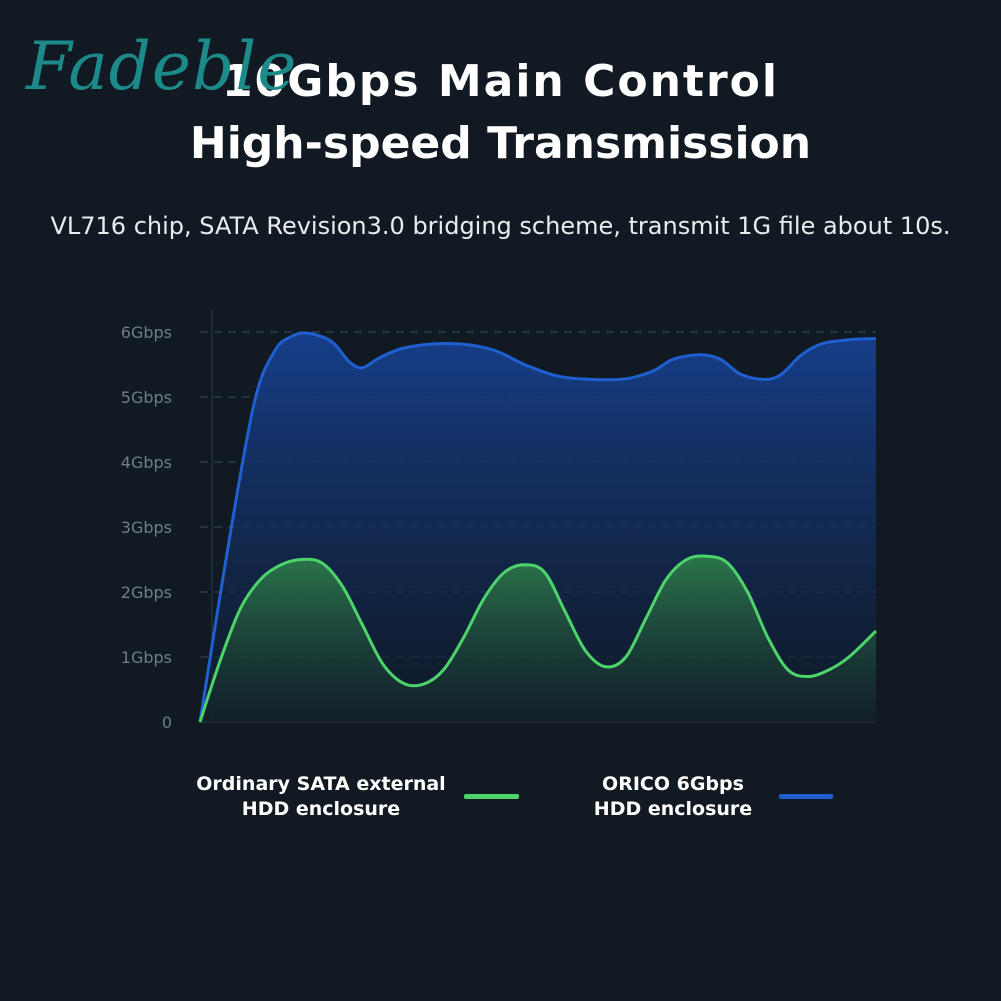 The image size is (1001, 1001). What do you see at coordinates (146, 462) in the screenshot?
I see `y-tick-label: 4Gbps` at bounding box center [146, 462].